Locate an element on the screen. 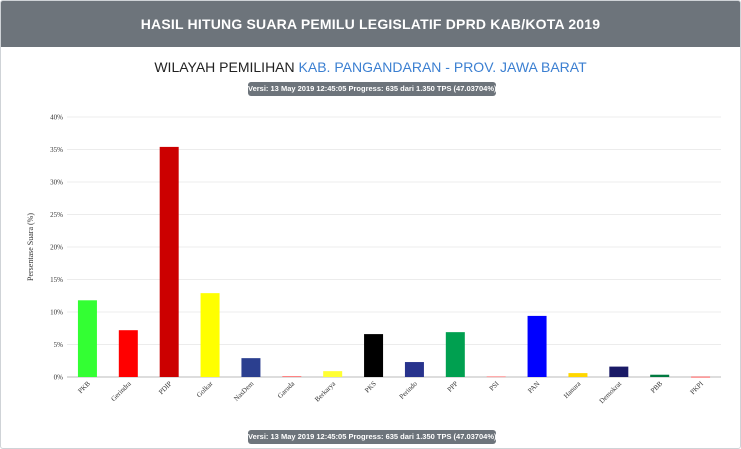 The image size is (741, 449). bar-golkar is located at coordinates (210, 335).